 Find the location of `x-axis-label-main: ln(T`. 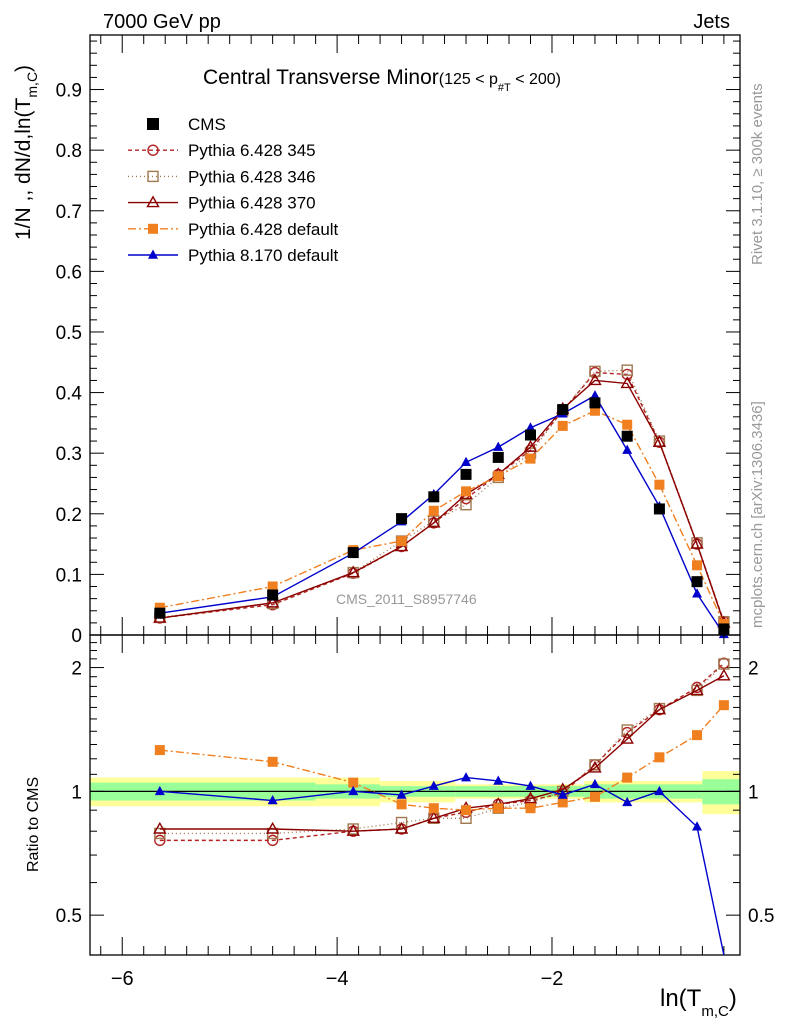

x-axis-label-main: ln(T is located at coordinates (681, 998).